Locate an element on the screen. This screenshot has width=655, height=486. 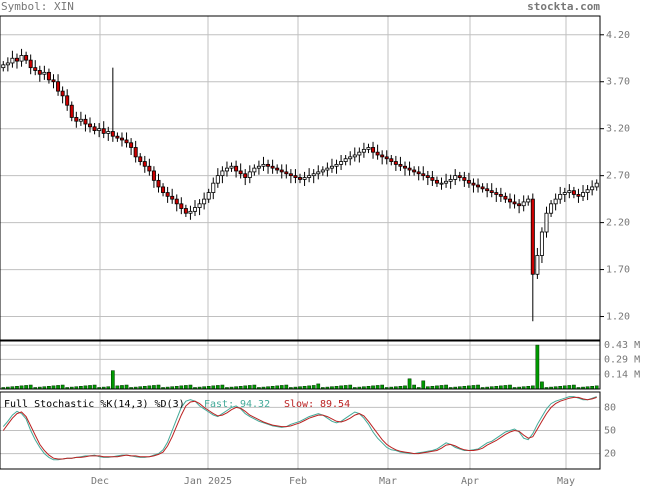
slow-label: Slow: is located at coordinates (299, 404).